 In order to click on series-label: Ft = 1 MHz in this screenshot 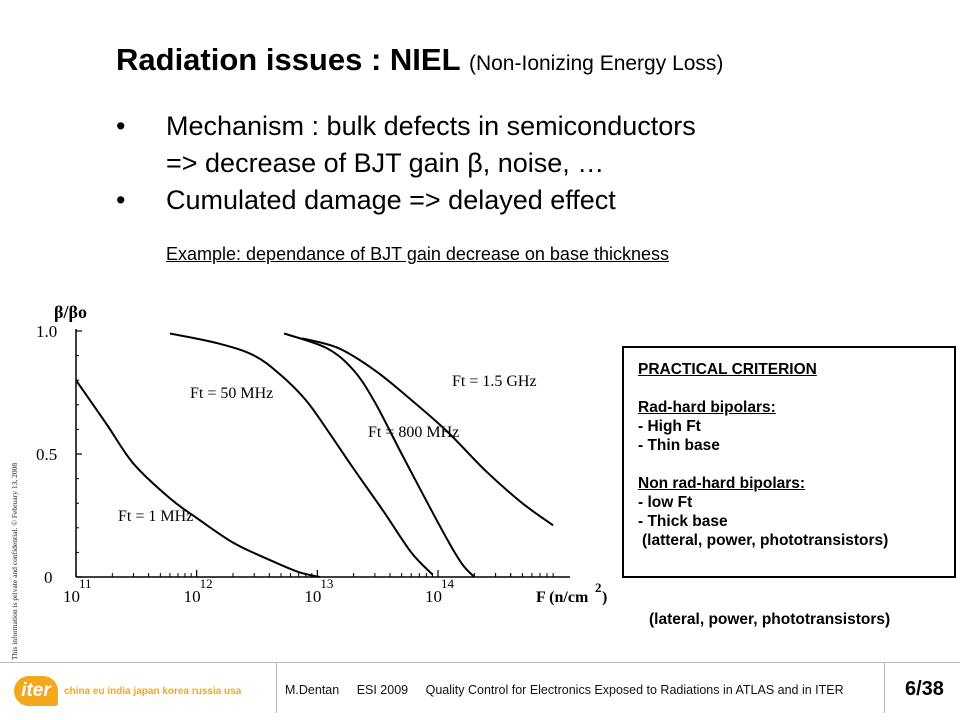, I will do `click(155, 516)`.